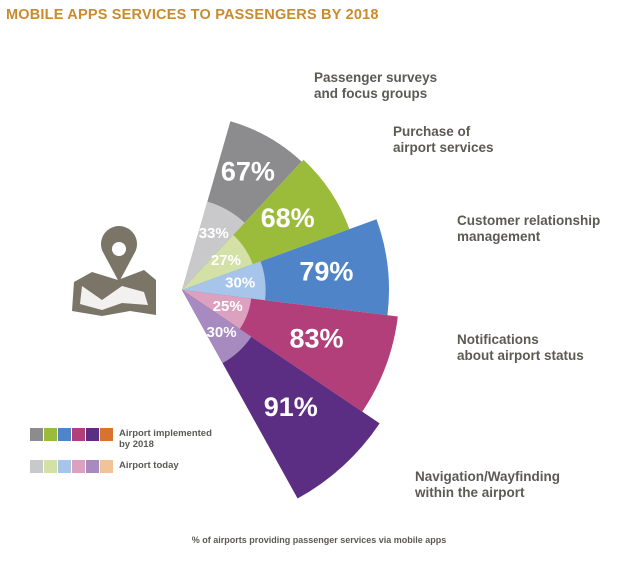  Describe the element at coordinates (114, 271) in the screenshot. I see `map-pin-icon` at that location.